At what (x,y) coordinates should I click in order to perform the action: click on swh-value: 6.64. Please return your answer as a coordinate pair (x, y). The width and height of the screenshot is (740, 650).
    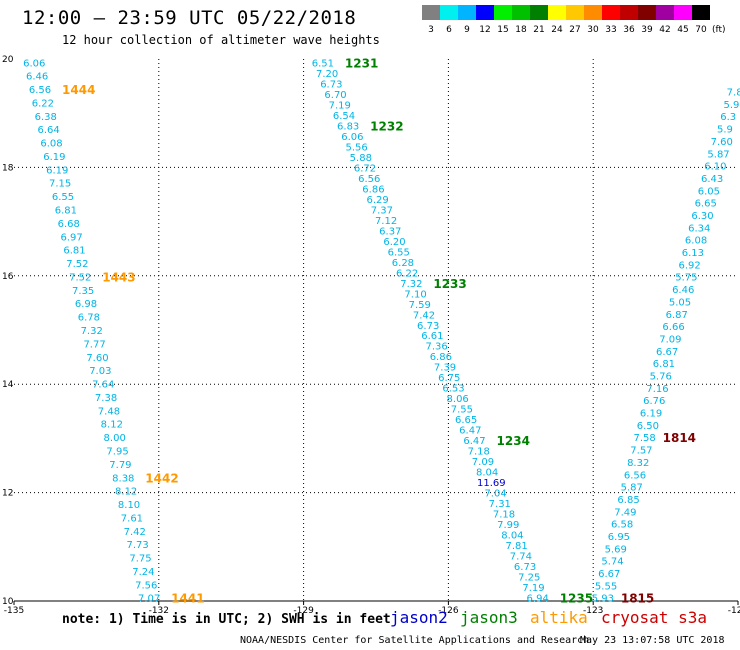
    Looking at the image, I should click on (48, 130).